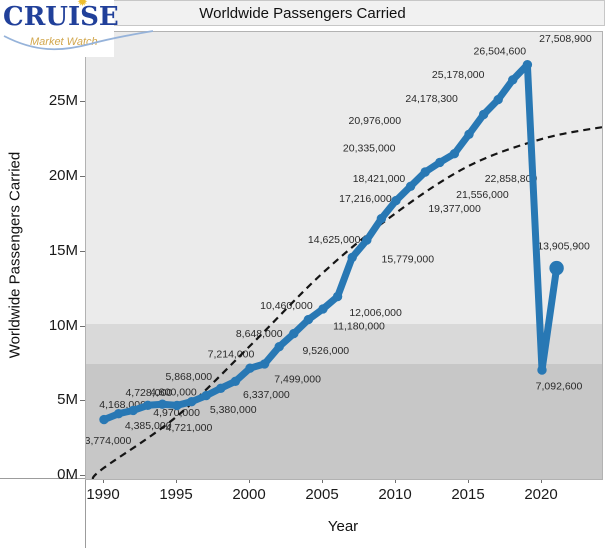 The height and width of the screenshot is (548, 605). I want to click on data-label: 4,721,000, so click(189, 428).